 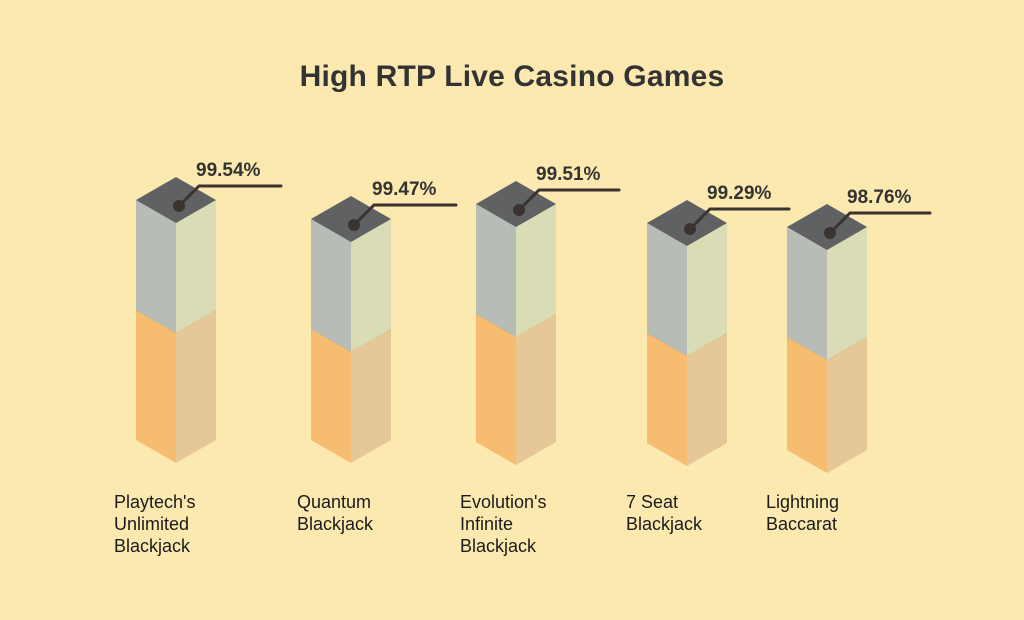 I want to click on bar-5-orange-left-face, so click(x=807, y=405).